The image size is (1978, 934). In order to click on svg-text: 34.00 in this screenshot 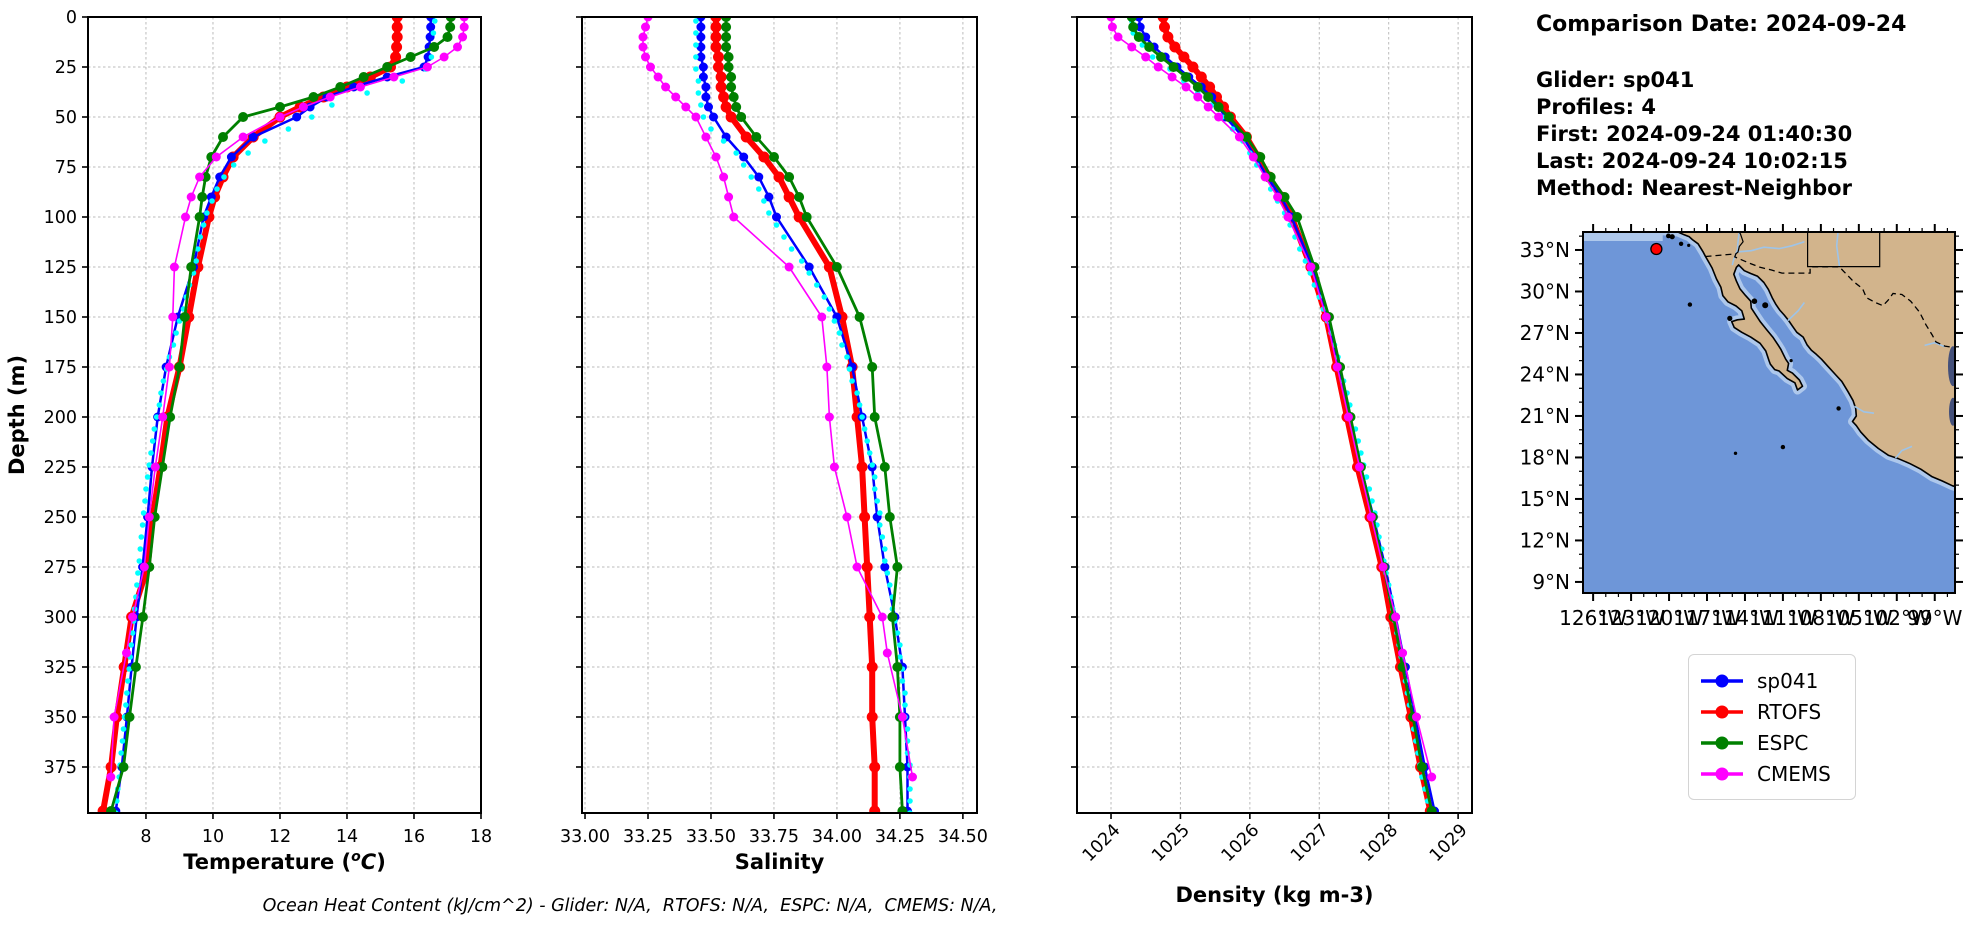, I will do `click(837, 837)`.